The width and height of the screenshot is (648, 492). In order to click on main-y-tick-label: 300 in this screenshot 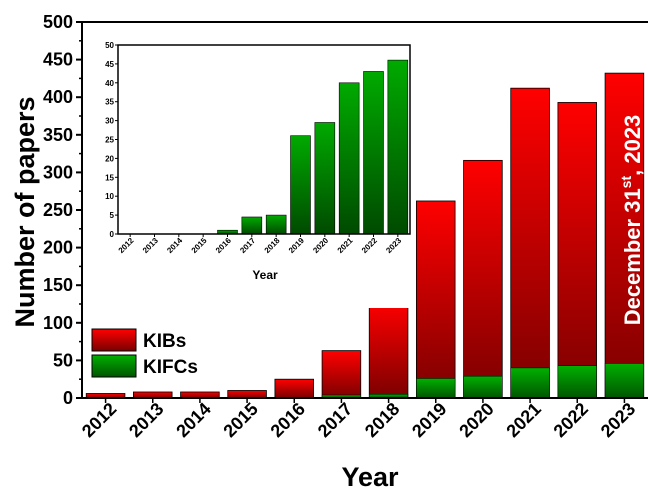, I will do `click(58, 172)`.